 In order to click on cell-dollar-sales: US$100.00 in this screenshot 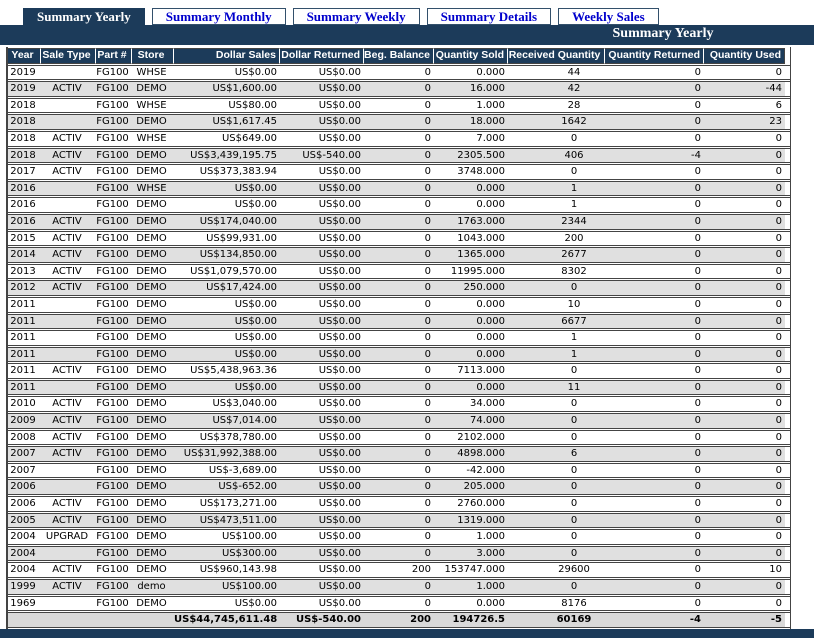, I will do `click(227, 587)`.